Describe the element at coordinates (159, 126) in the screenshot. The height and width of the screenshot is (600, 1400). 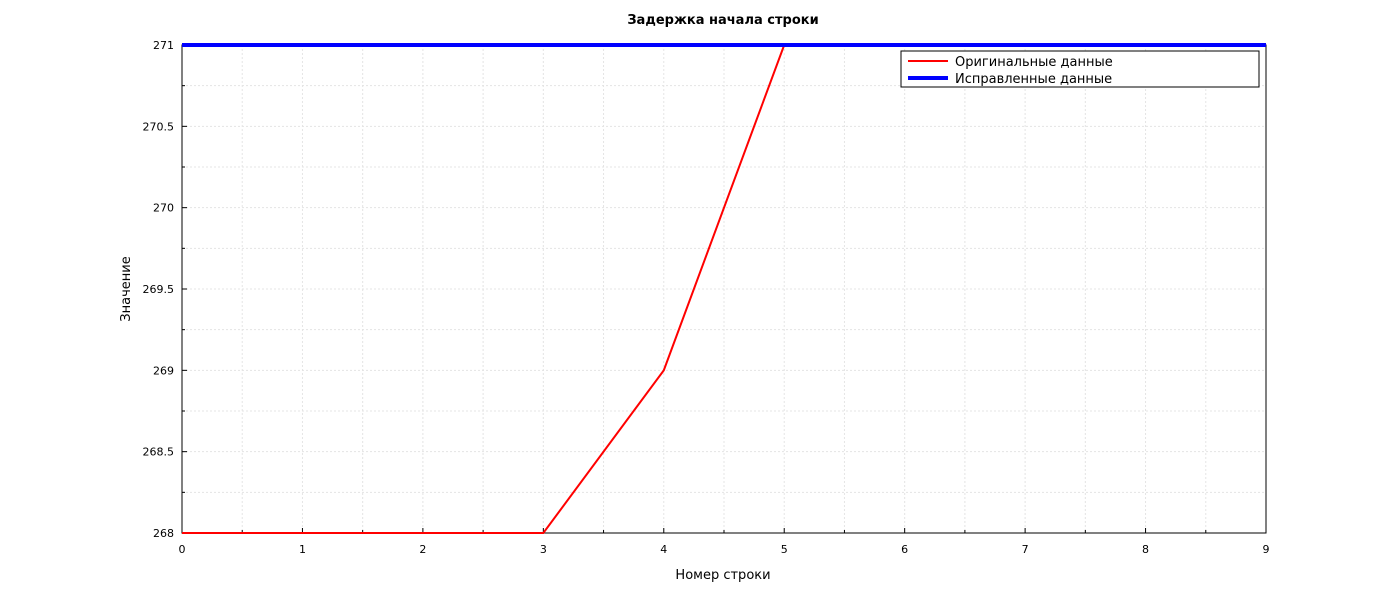
I see `y-tick-label: 270.5` at that location.